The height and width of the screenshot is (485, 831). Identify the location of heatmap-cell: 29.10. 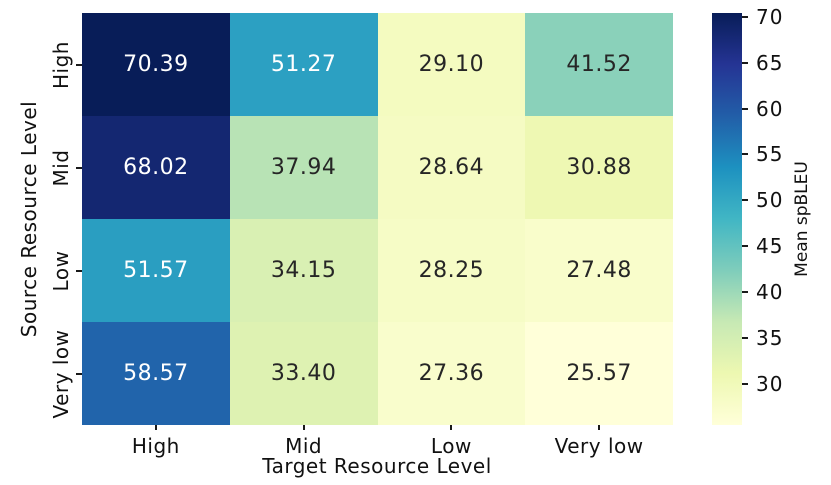
(451, 64).